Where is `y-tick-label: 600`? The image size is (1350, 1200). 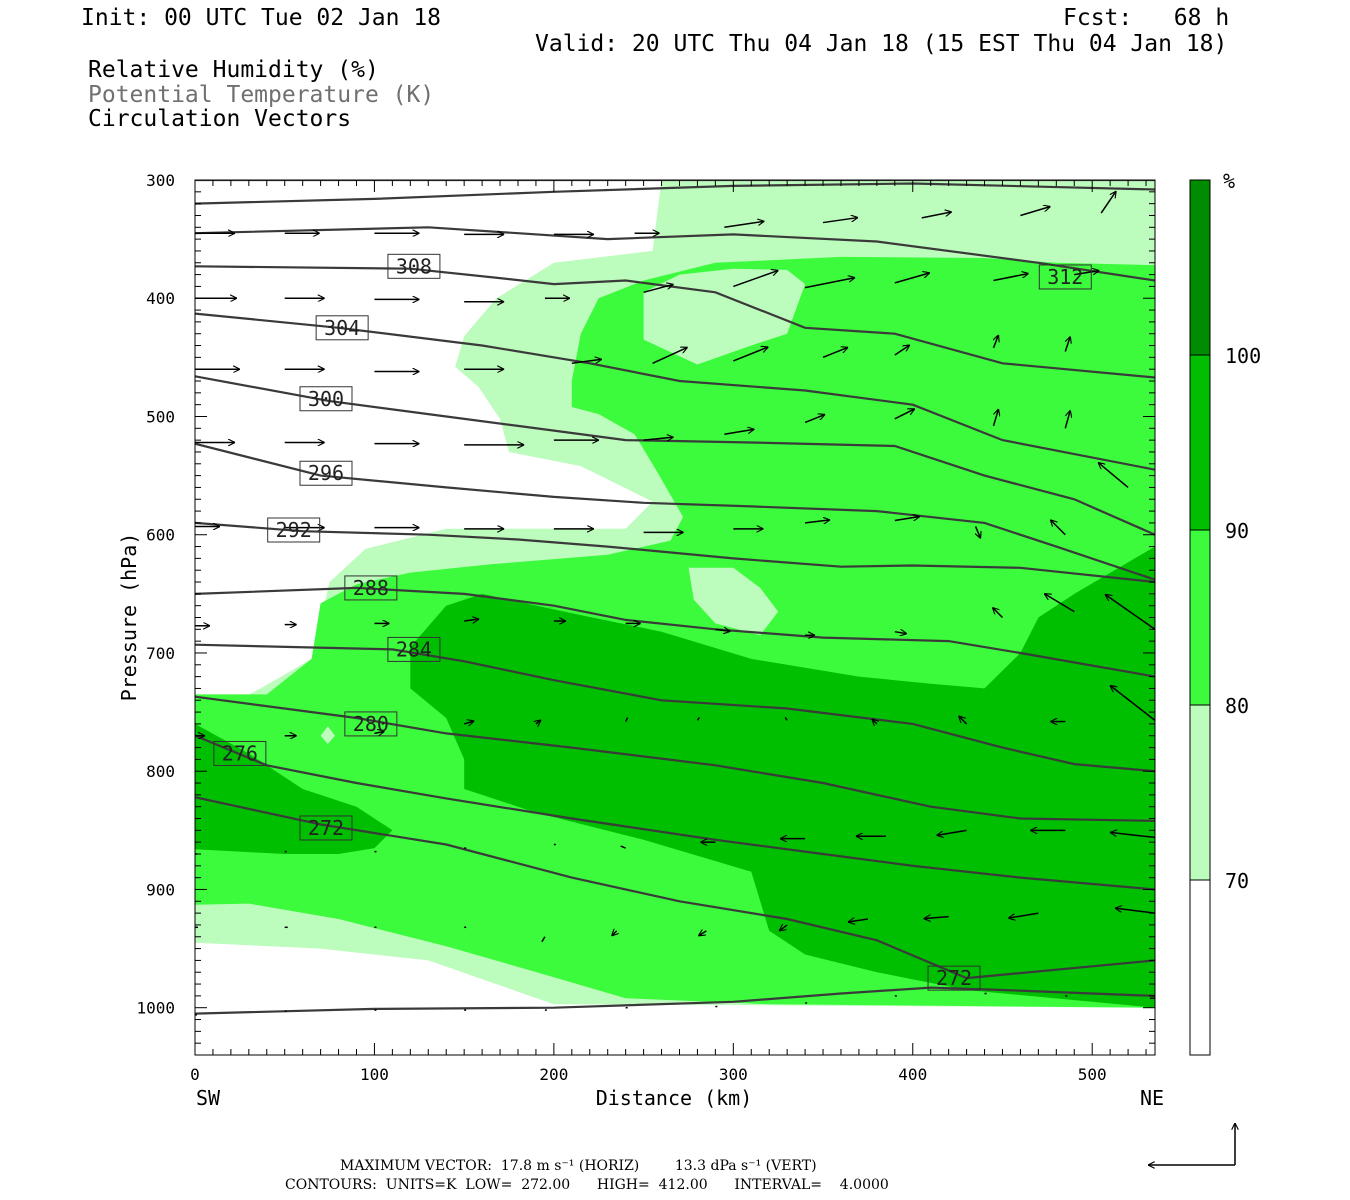
y-tick-label: 600 is located at coordinates (160, 535).